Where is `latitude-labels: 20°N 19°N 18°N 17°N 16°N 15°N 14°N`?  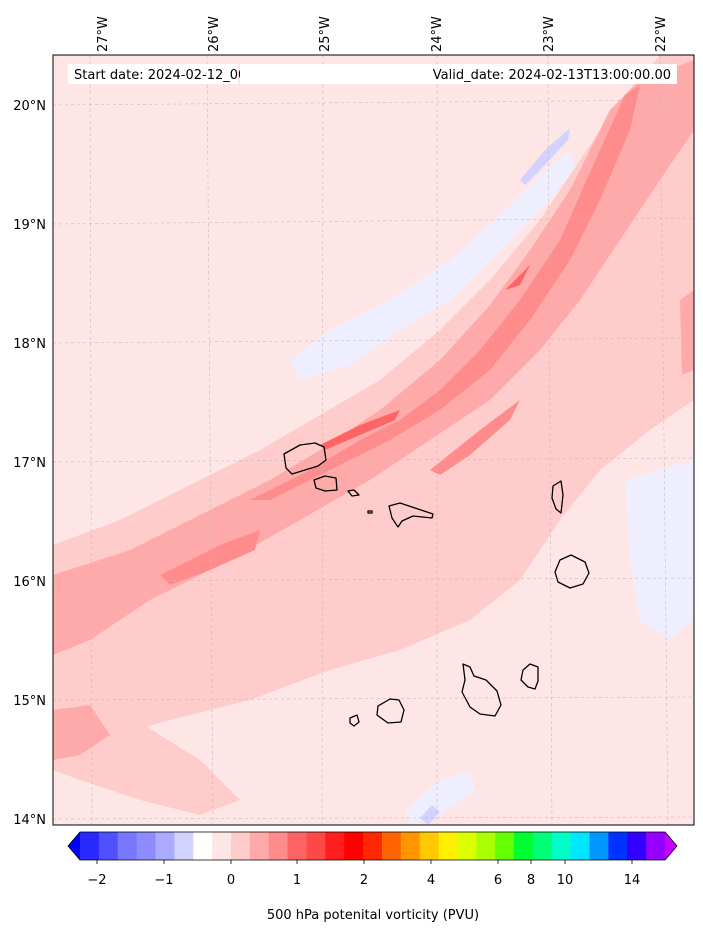 latitude-labels: 20°N 19°N 18°N 17°N 16°N 15°N 14°N is located at coordinates (29, 463).